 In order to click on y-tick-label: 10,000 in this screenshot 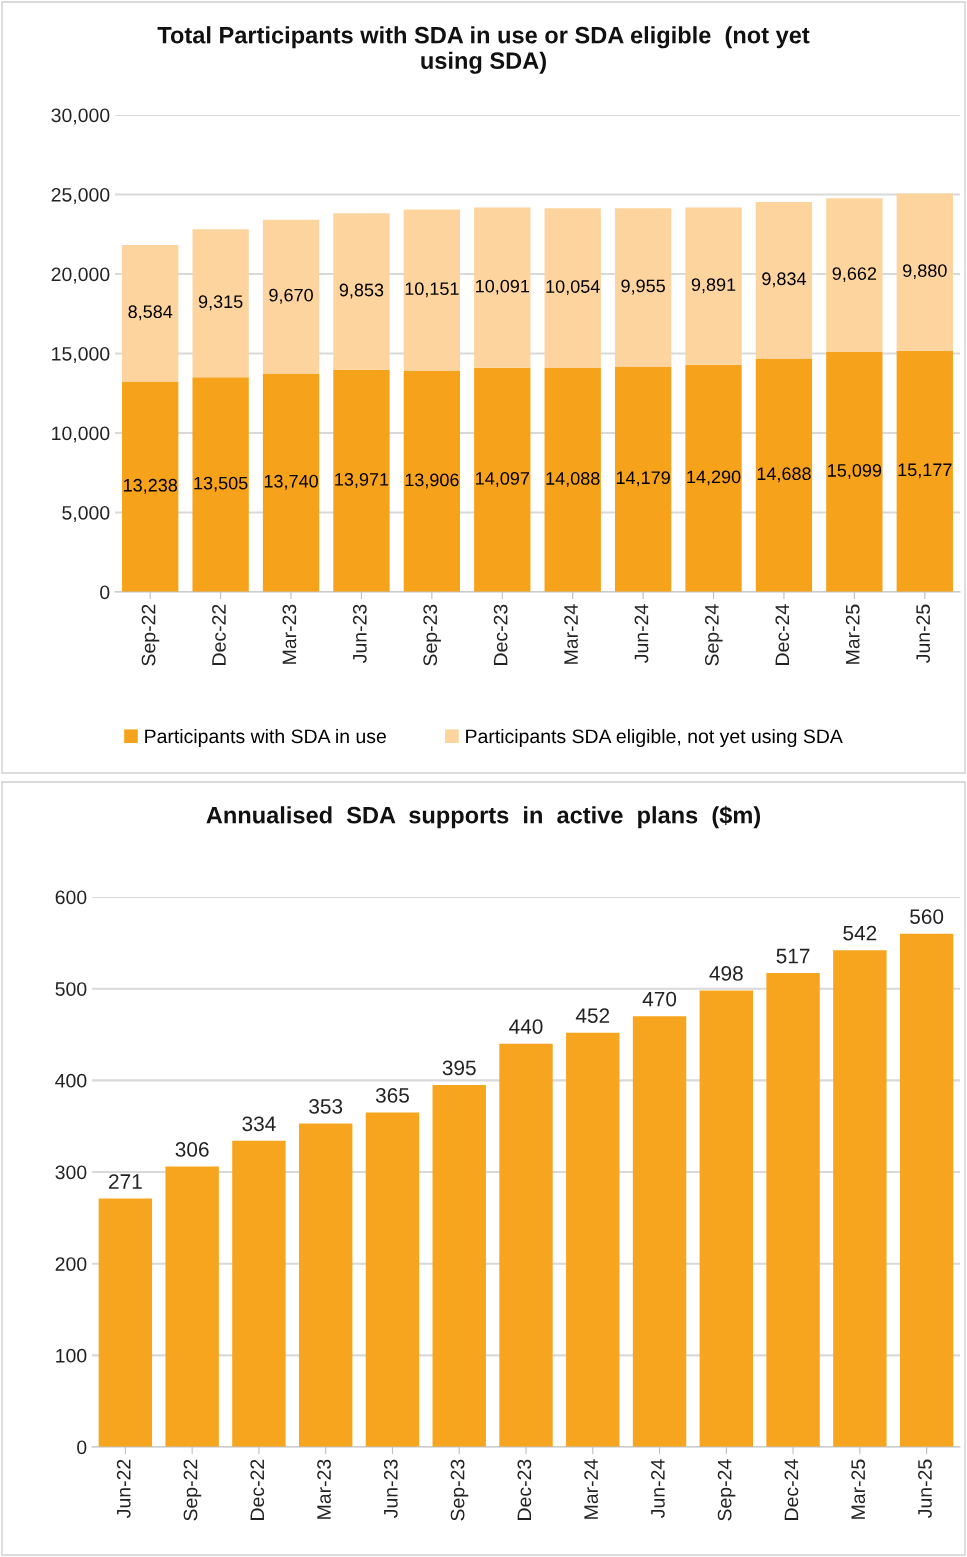, I will do `click(81, 434)`.